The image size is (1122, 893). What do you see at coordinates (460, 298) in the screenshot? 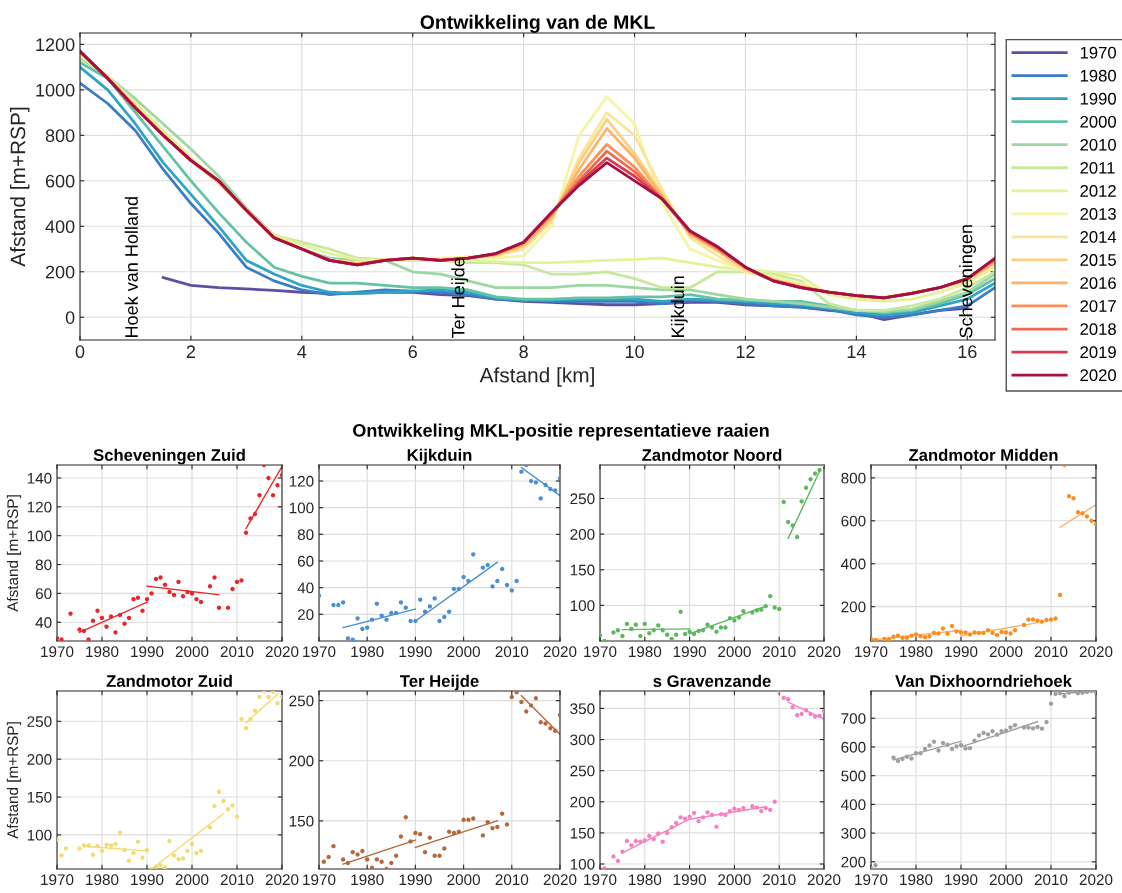
I see `annotation: Ter Heijde` at bounding box center [460, 298].